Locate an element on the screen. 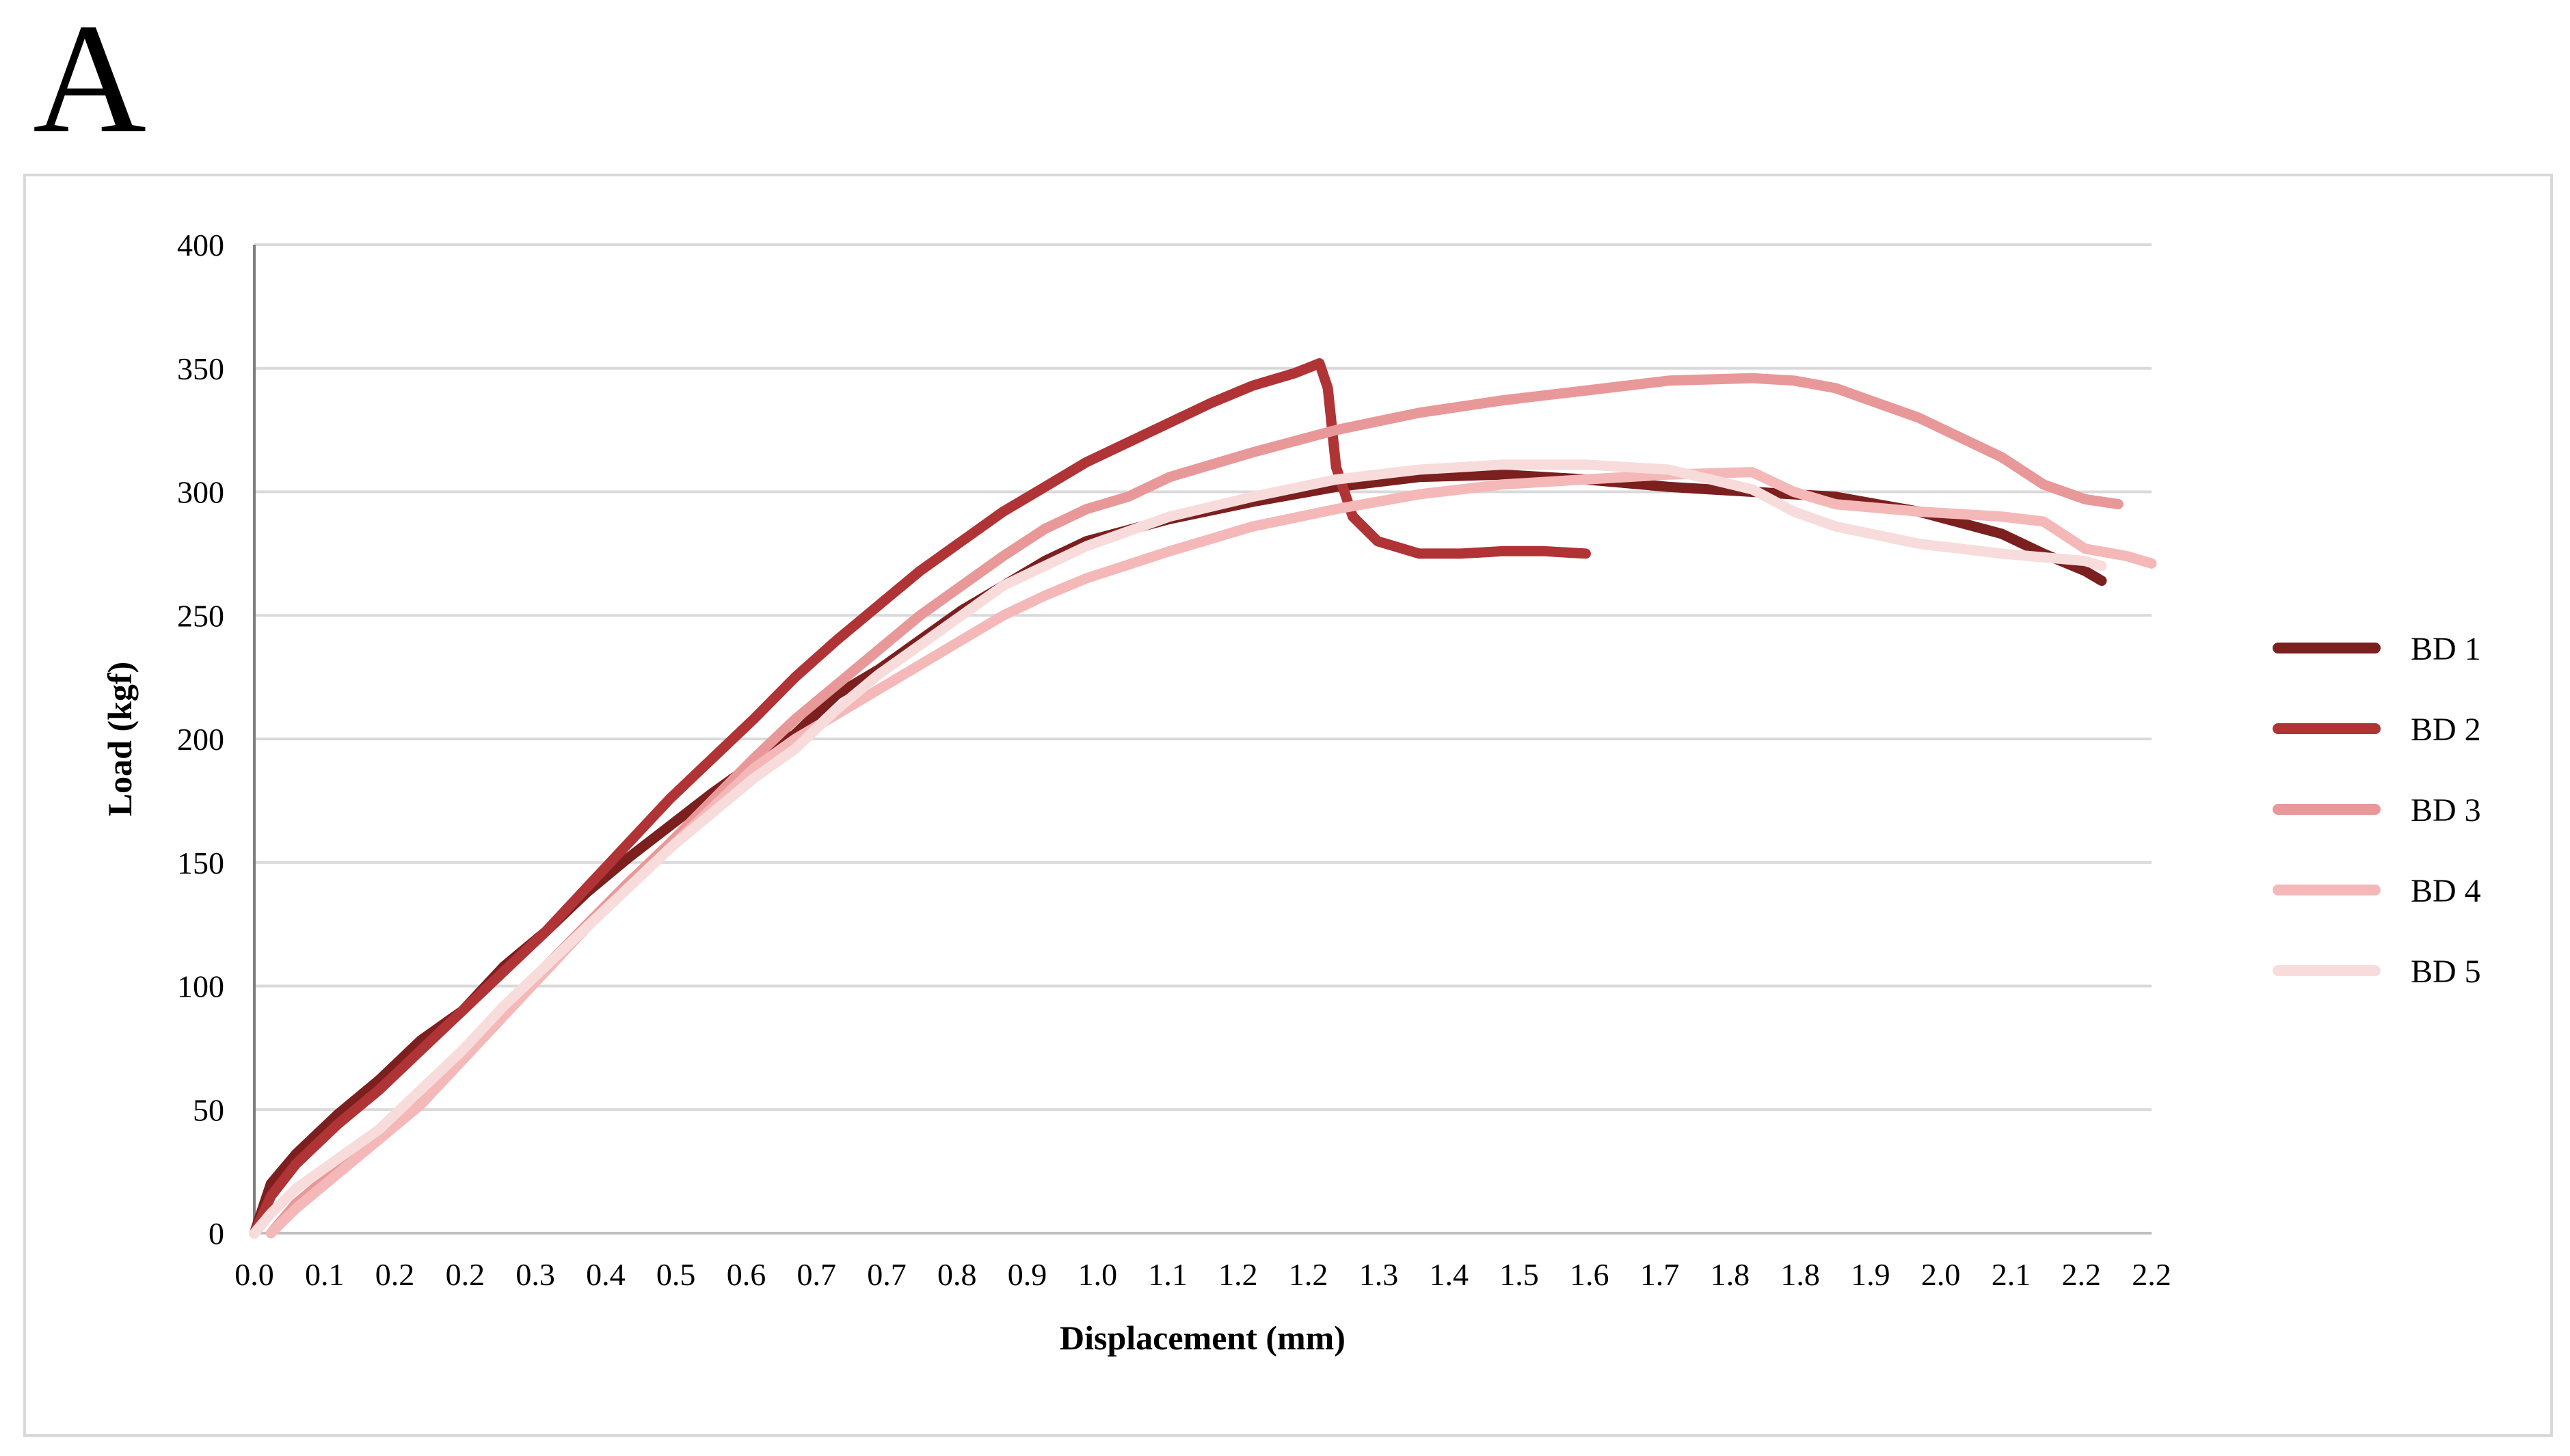 This screenshot has width=2570, height=1456. y-tick-label: 200 is located at coordinates (200, 739).